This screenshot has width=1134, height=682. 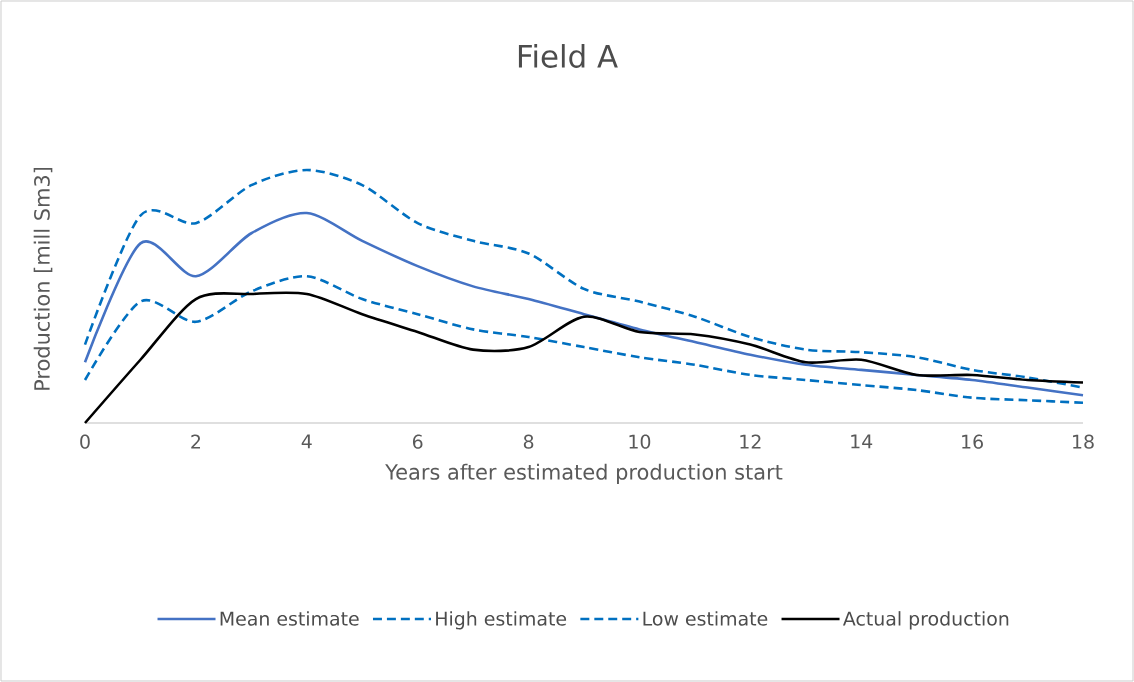 I want to click on x-tick-label: 18, so click(x=1083, y=441).